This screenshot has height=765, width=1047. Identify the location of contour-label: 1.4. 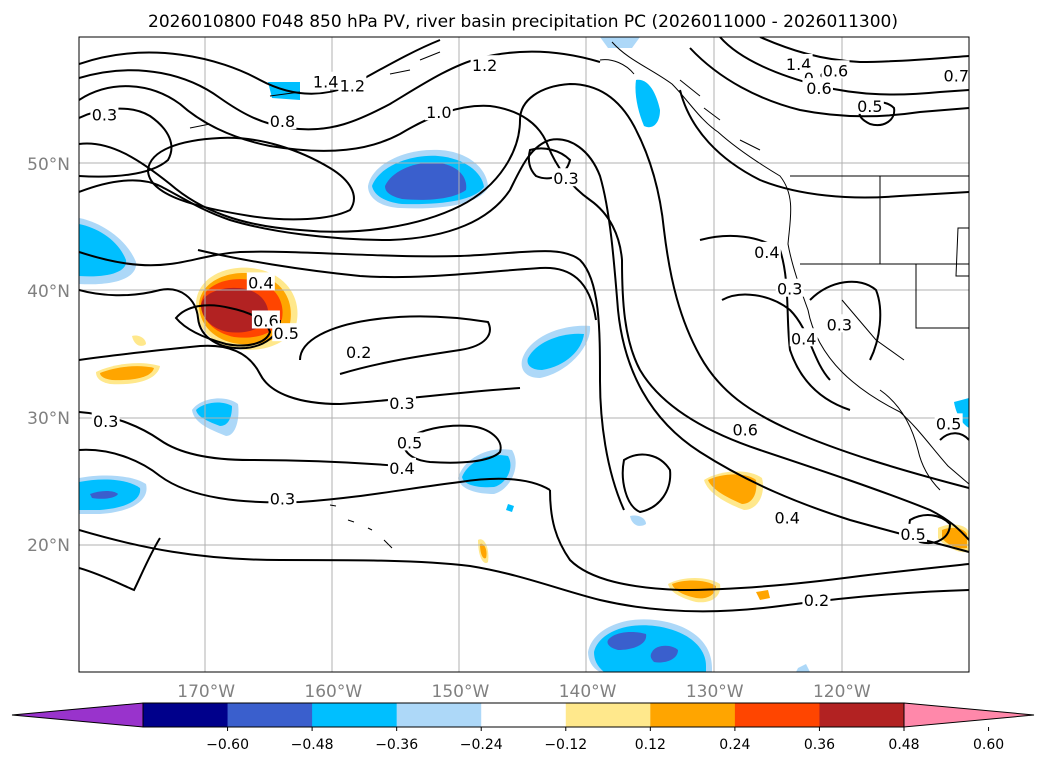
(325, 82).